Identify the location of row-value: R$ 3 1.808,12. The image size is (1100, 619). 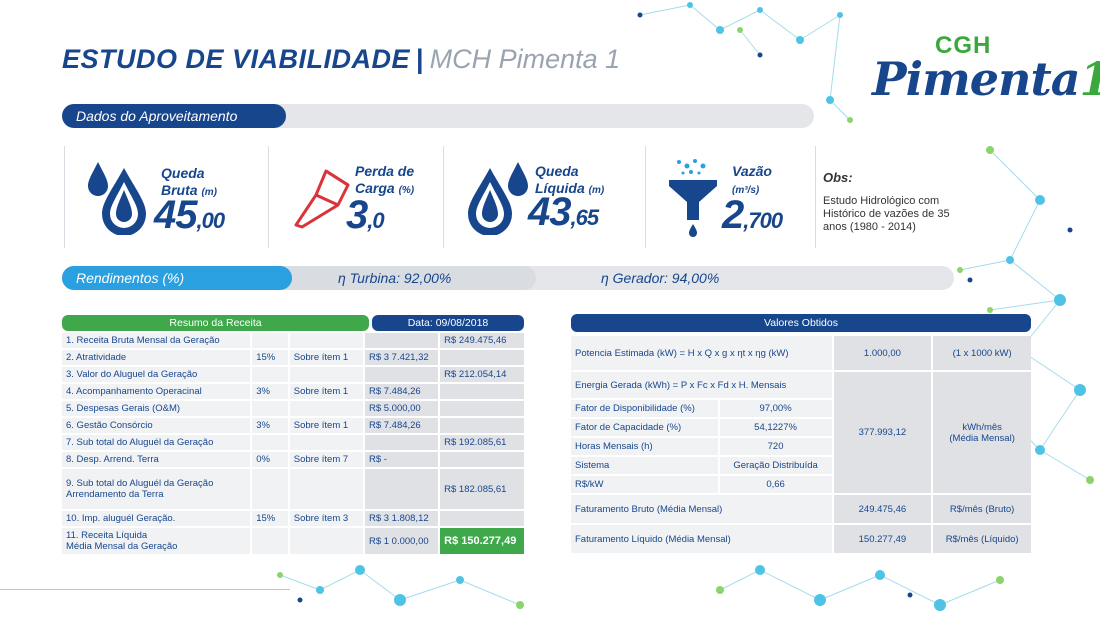
(401, 518).